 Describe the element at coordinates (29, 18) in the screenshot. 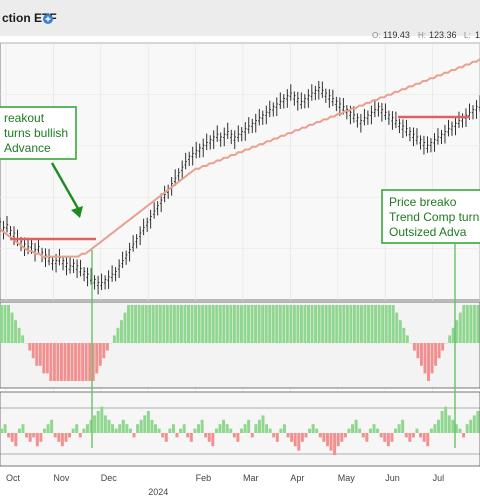

I see `chart-title: ction ETF` at that location.